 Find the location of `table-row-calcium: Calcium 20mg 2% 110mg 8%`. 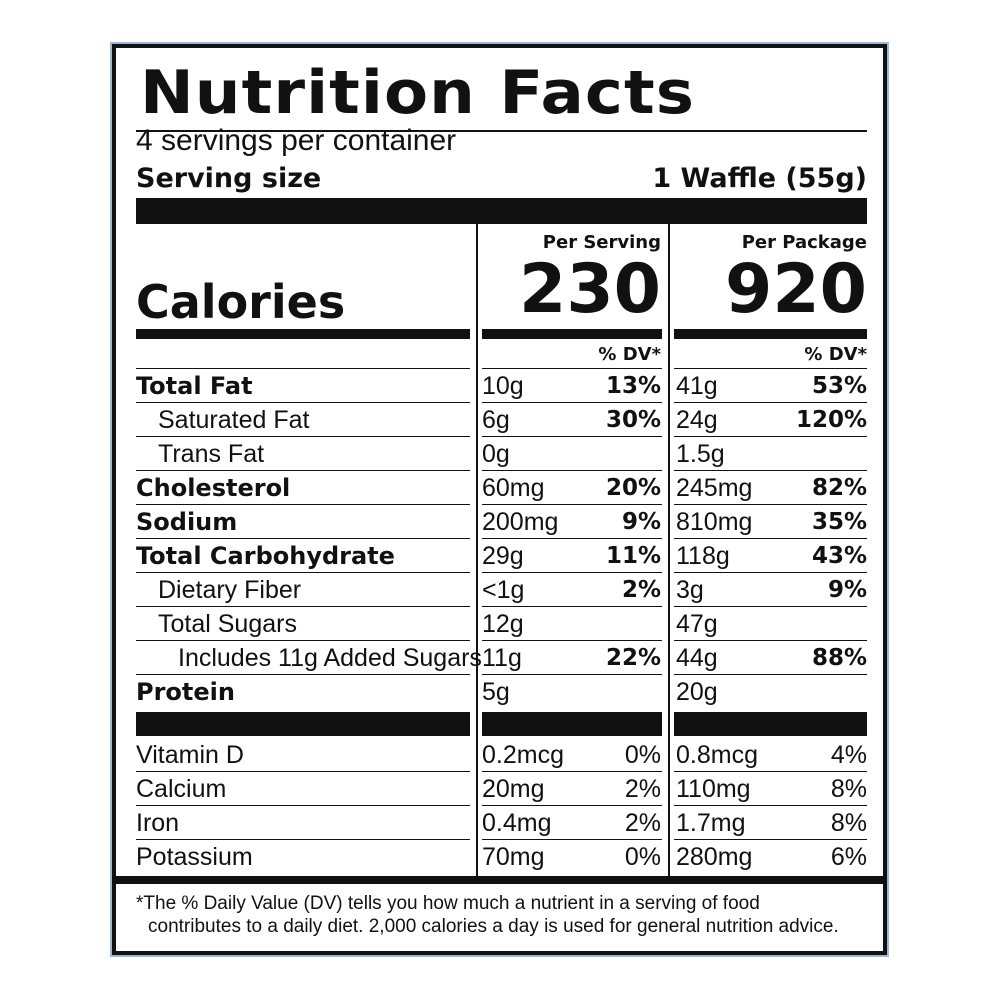

table-row-calcium: Calcium 20mg 2% 110mg 8% is located at coordinates (499, 789).